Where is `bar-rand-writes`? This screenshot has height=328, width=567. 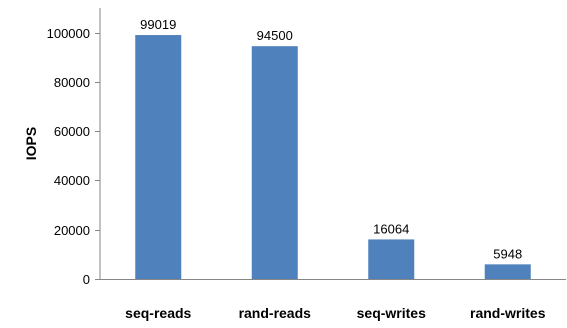 bar-rand-writes is located at coordinates (507, 271).